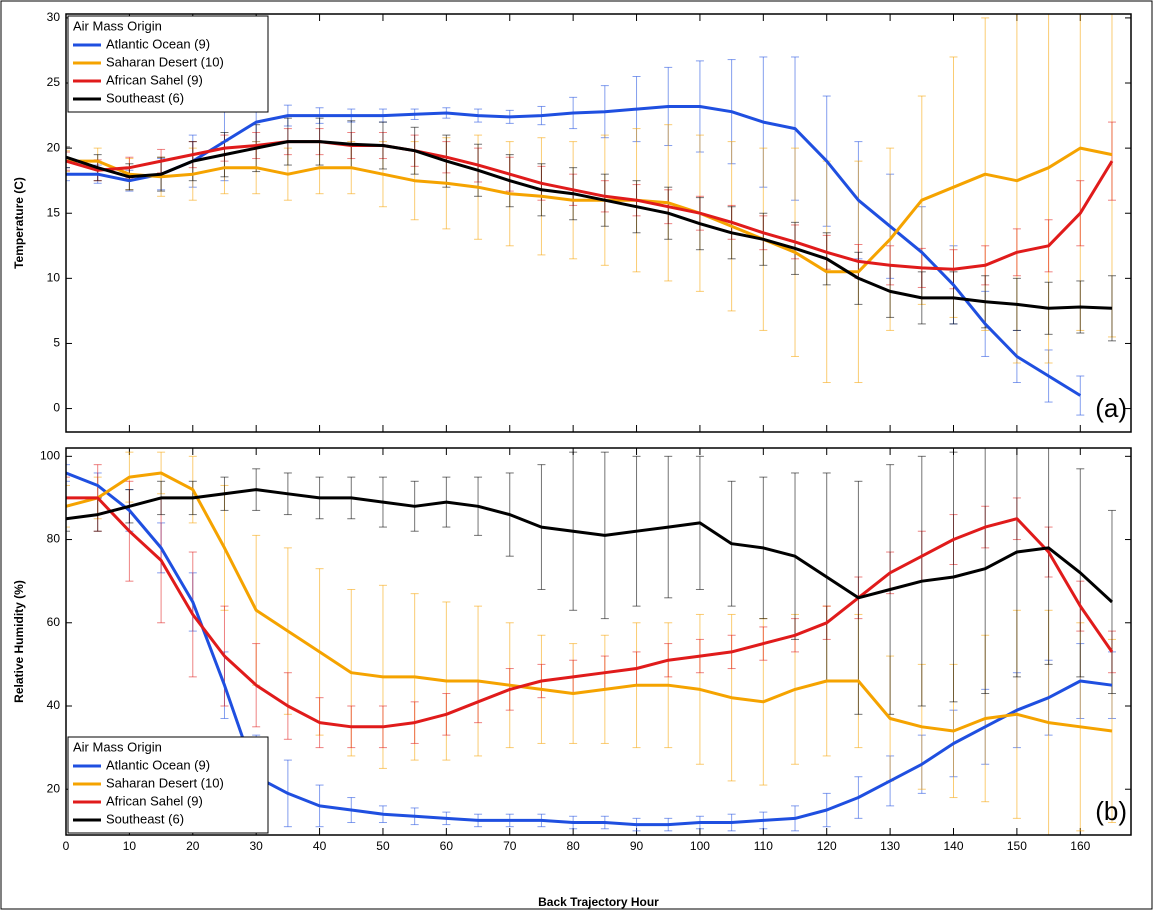 This screenshot has width=1154, height=916. What do you see at coordinates (383, 846) in the screenshot?
I see `x-tick-label: 50` at bounding box center [383, 846].